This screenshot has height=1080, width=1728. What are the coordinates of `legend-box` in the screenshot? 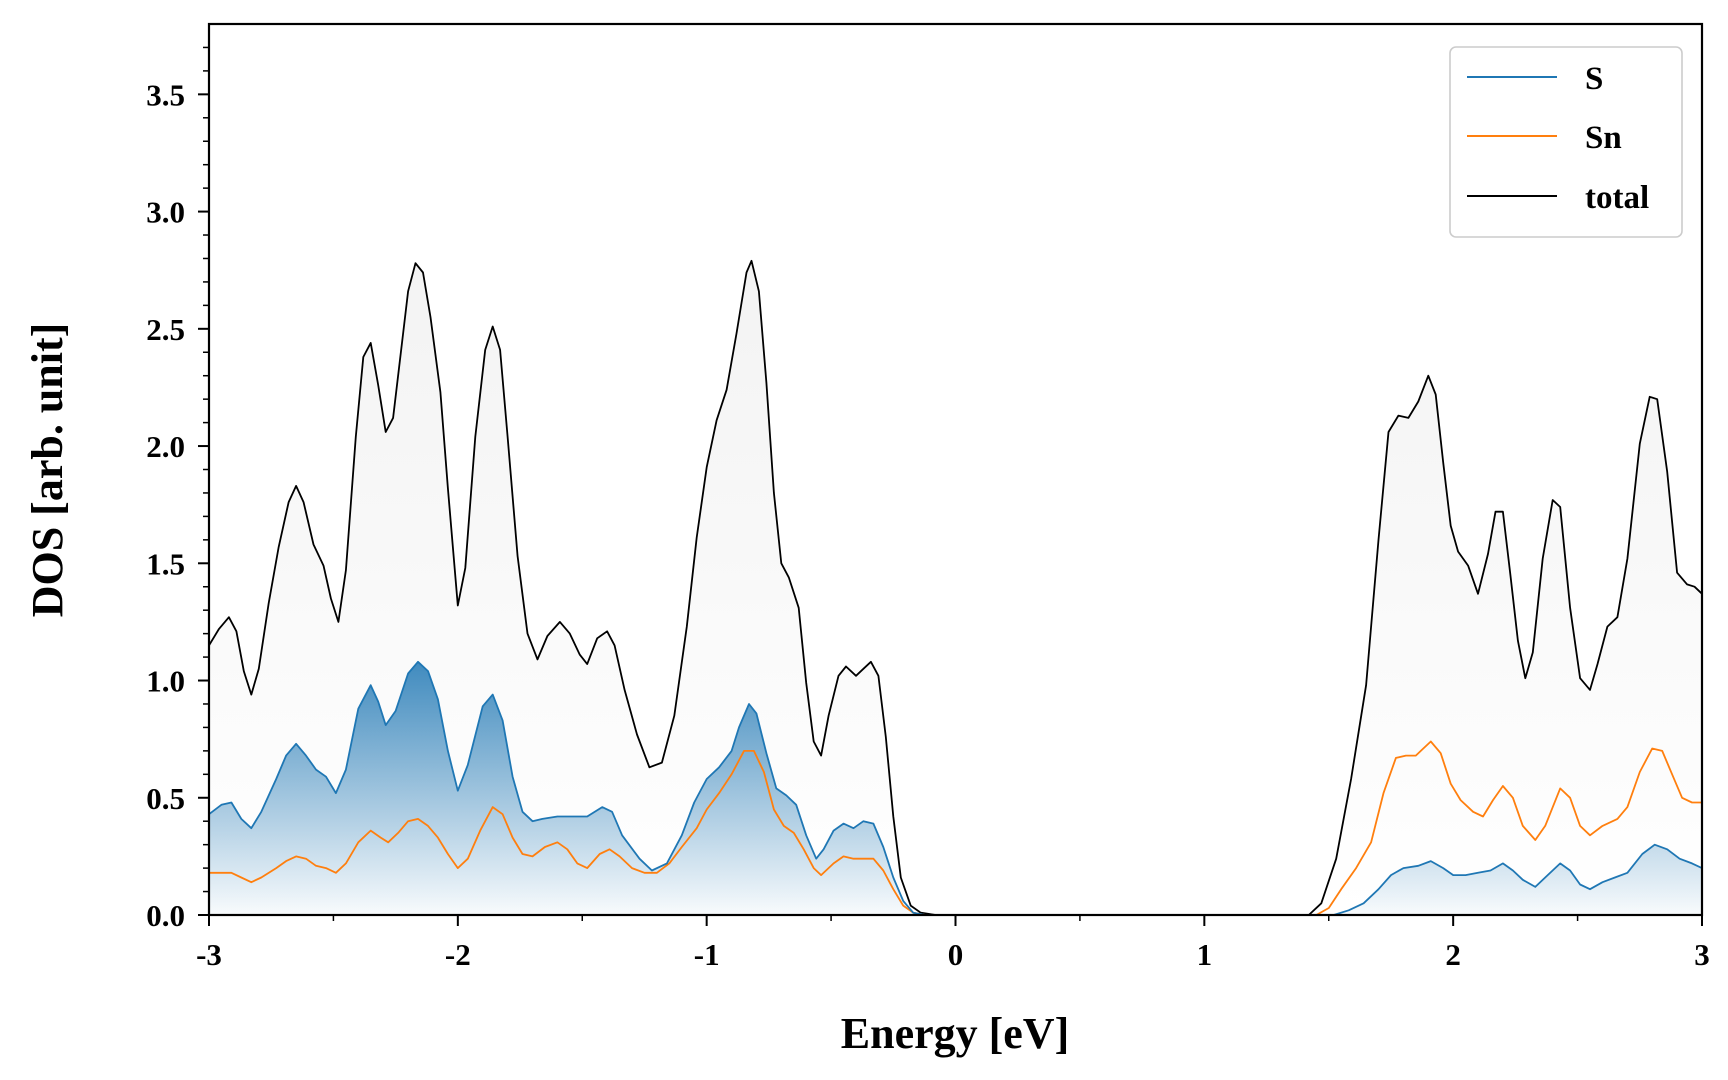 It's located at (1566, 142).